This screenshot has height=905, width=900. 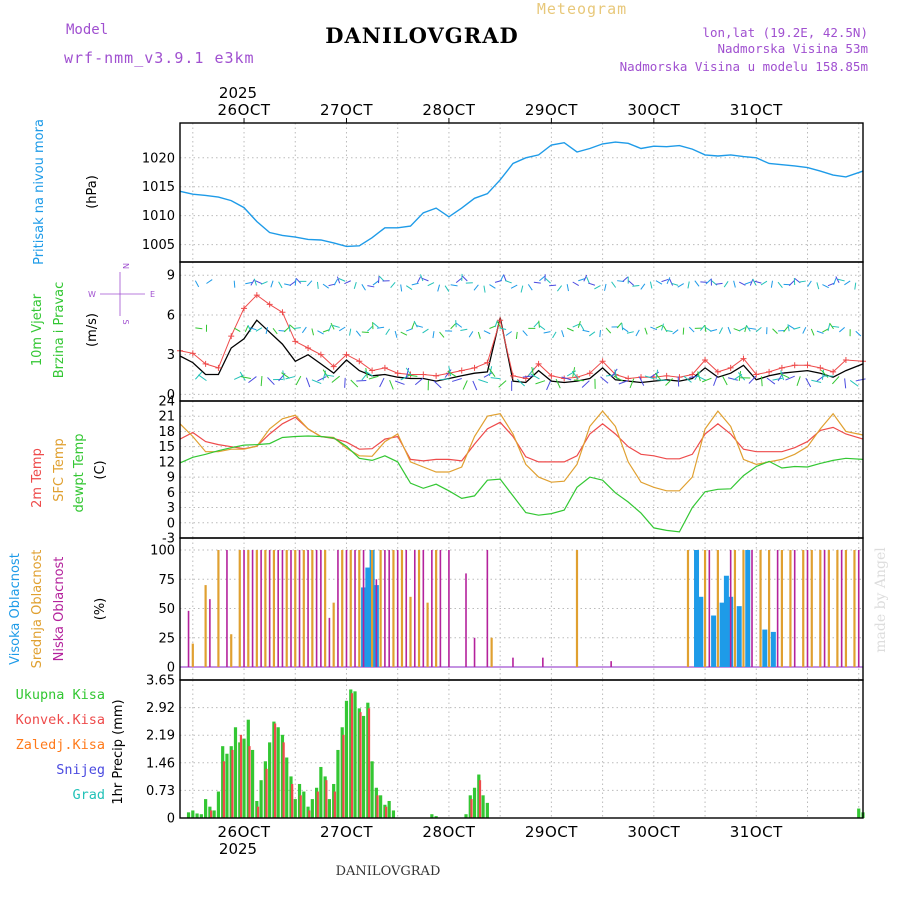 I want to click on model-elevation-label: Nadmorska Visina u modelu 158.85m, so click(x=744, y=66).